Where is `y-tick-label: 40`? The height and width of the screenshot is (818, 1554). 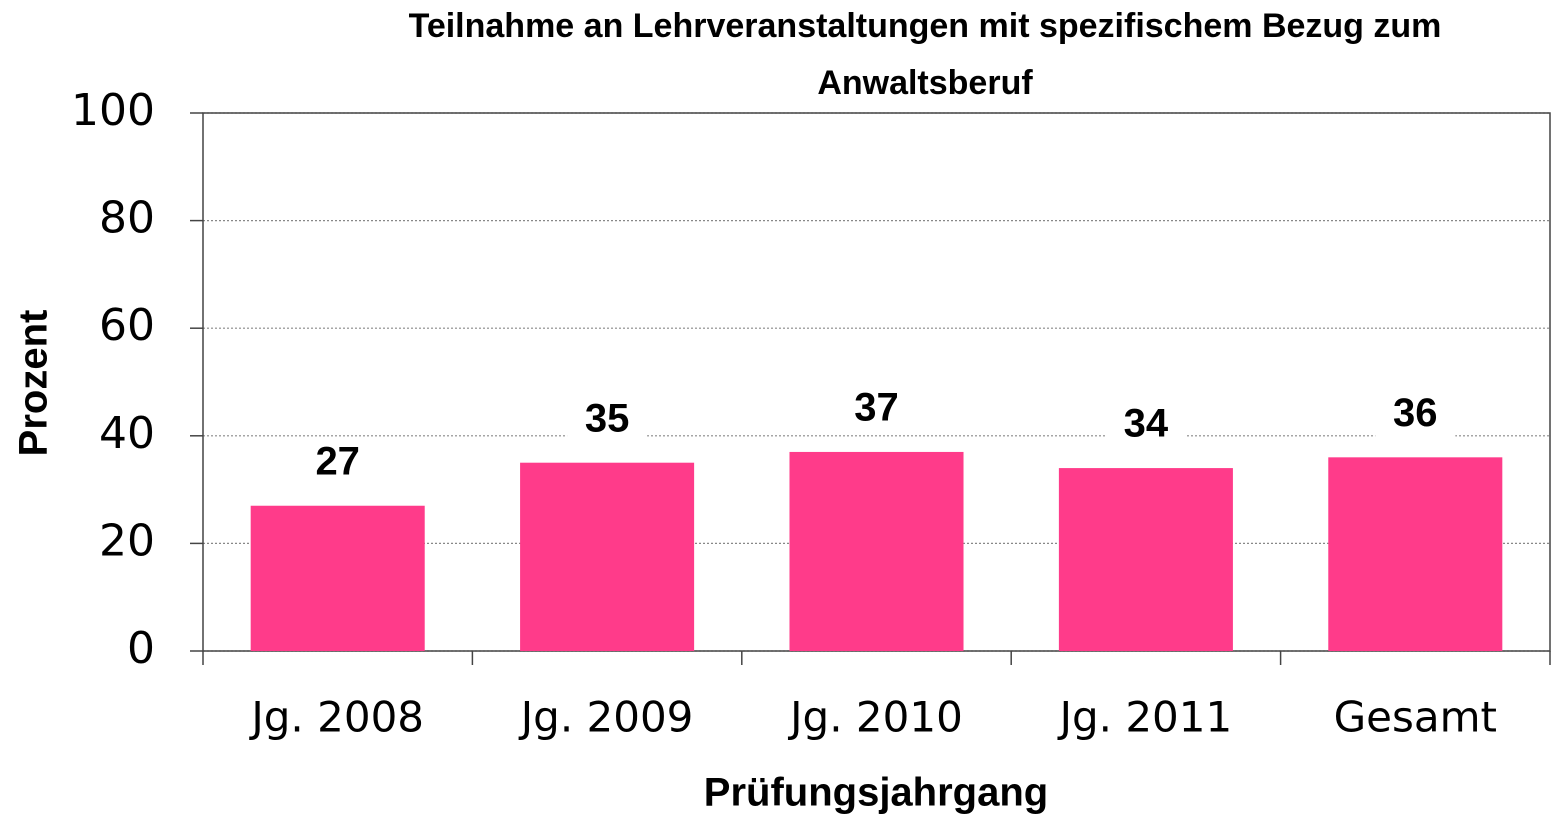
y-tick-label: 40 is located at coordinates (127, 433).